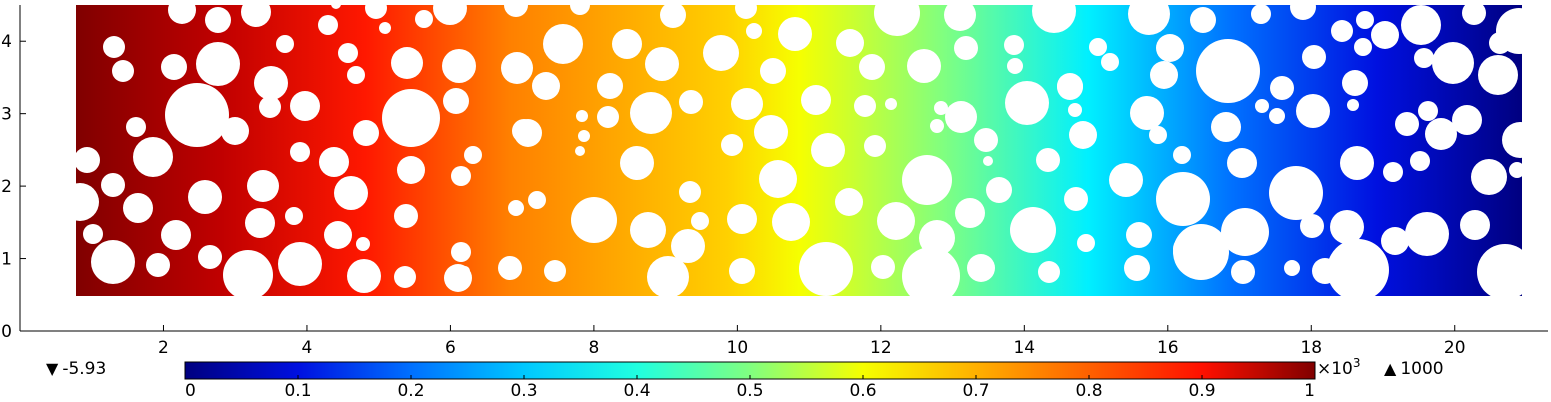 This screenshot has height=402, width=1551. I want to click on colorbar-tick-label: 0.3, so click(523, 391).